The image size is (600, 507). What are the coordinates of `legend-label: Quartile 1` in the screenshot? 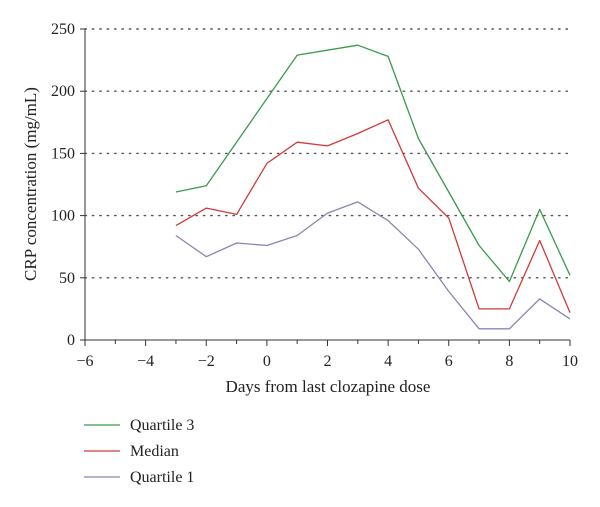 It's located at (162, 477).